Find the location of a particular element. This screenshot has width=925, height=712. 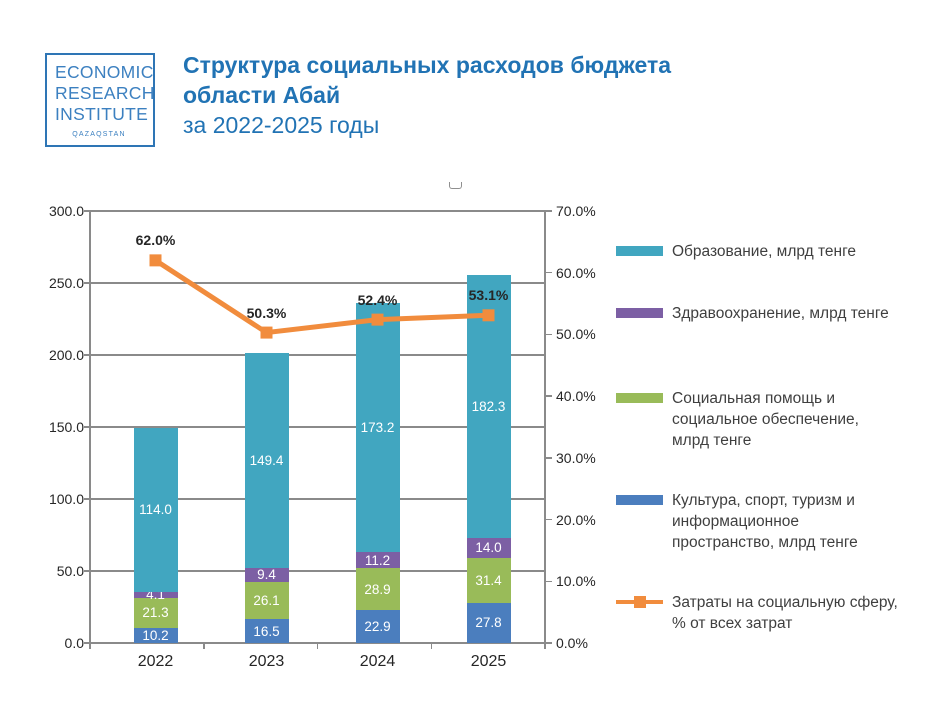

left-axis-label: 250.0 is located at coordinates (66, 283).